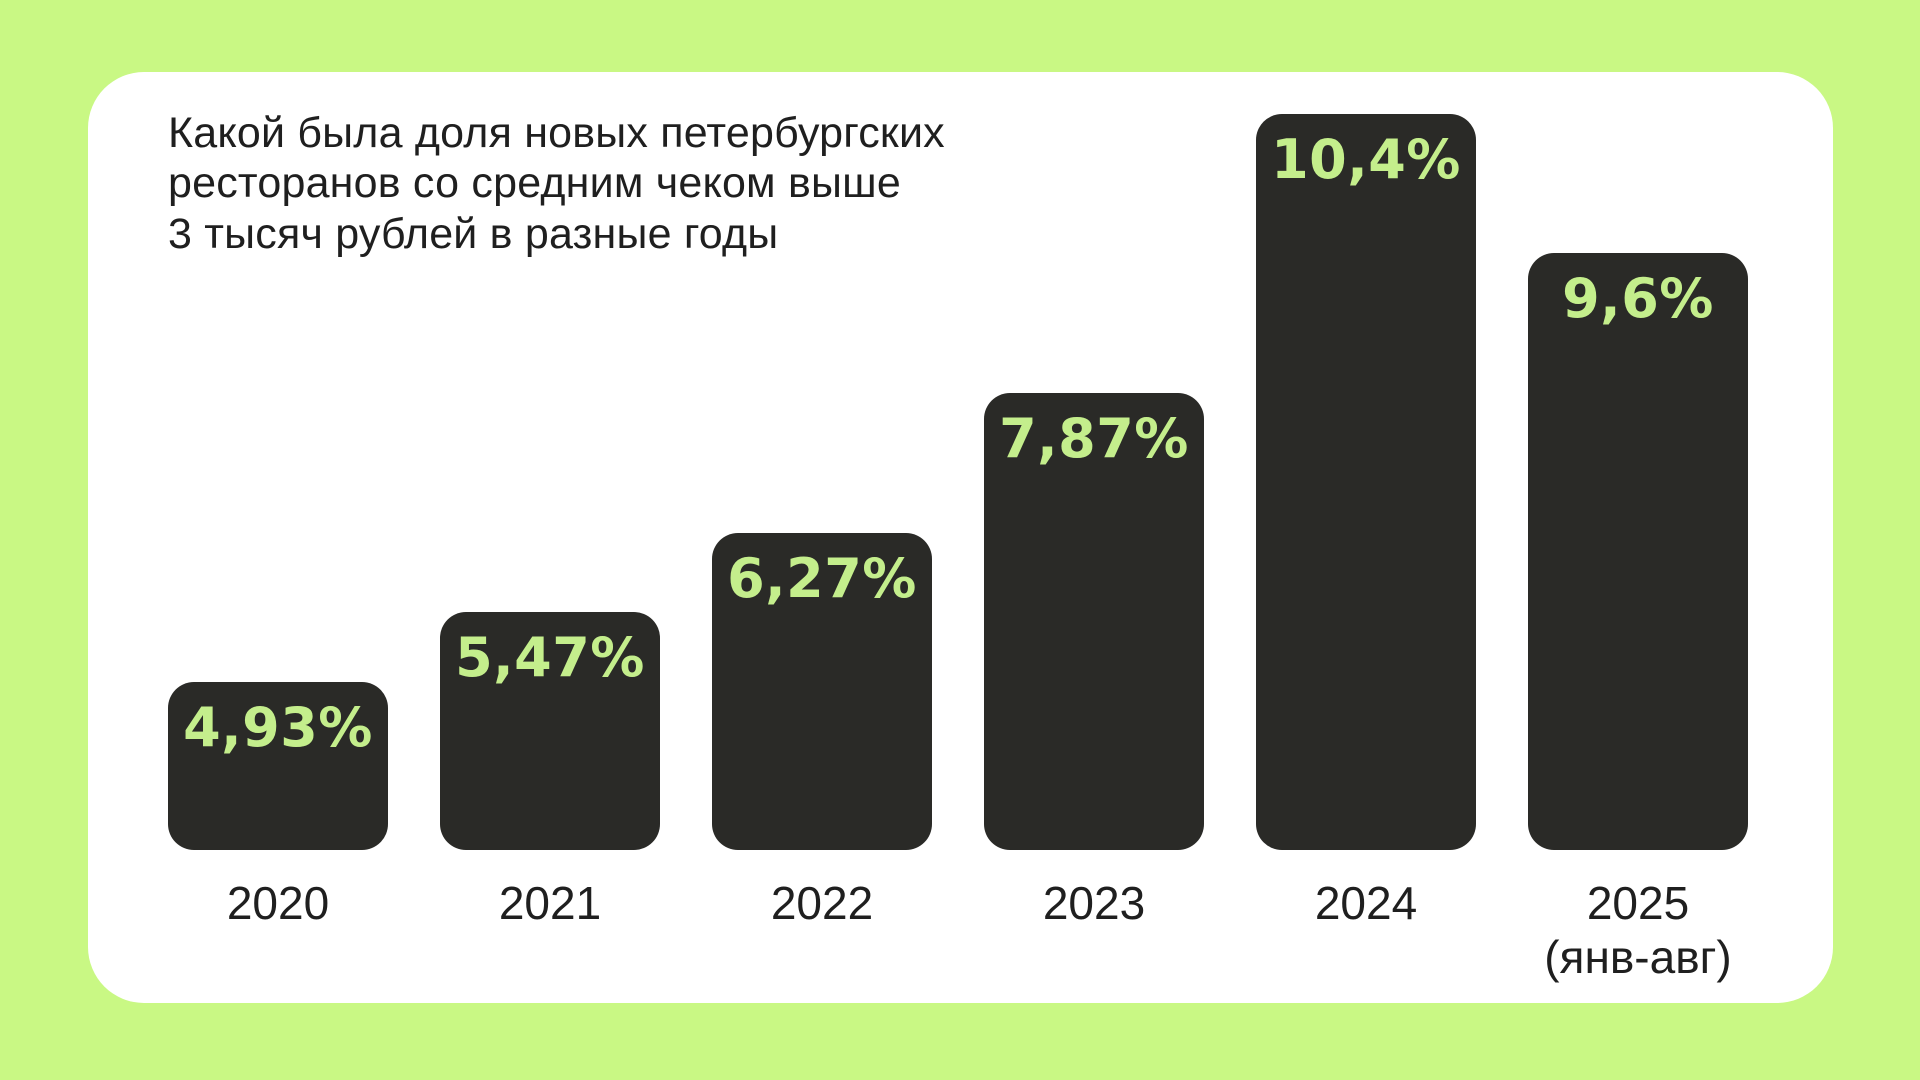 The image size is (1920, 1080). I want to click on bar-value-label: 5,47%, so click(550, 657).